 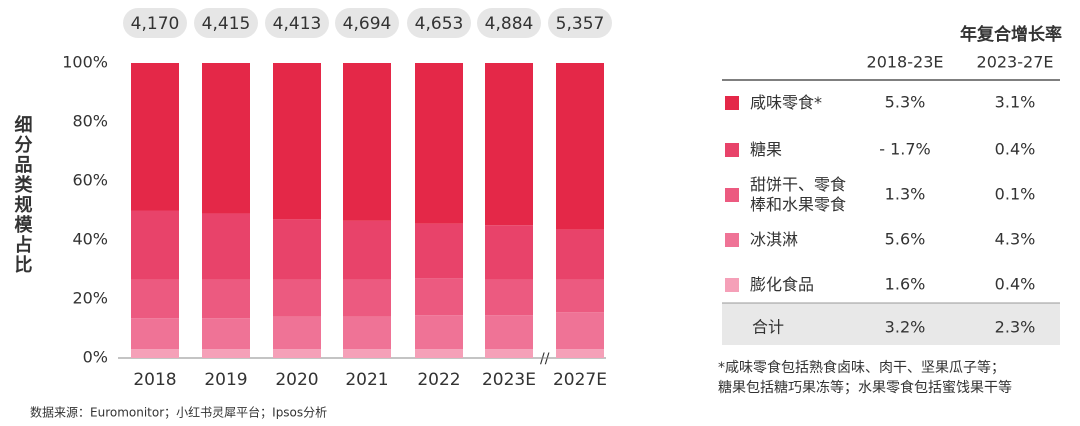 I want to click on total-label: 4,415, so click(x=226, y=24).